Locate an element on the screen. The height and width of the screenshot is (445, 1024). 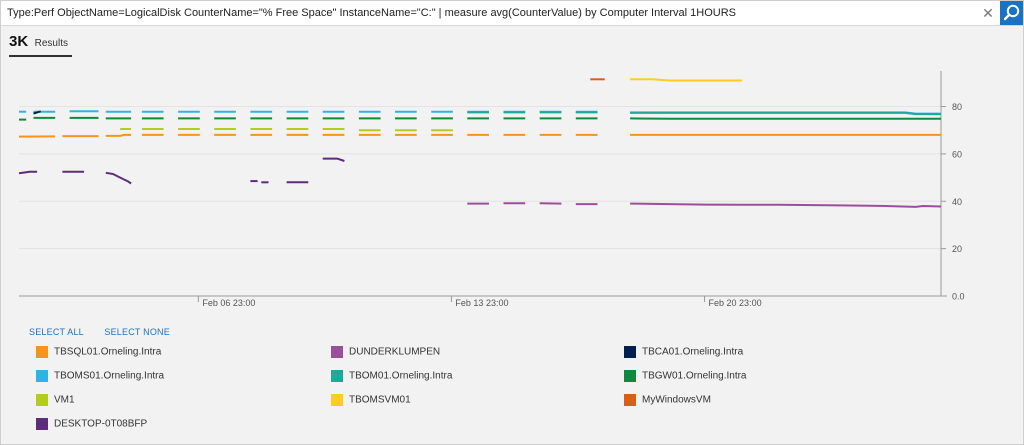
series-line-tbom01-orneling-intra is located at coordinates (785, 113).